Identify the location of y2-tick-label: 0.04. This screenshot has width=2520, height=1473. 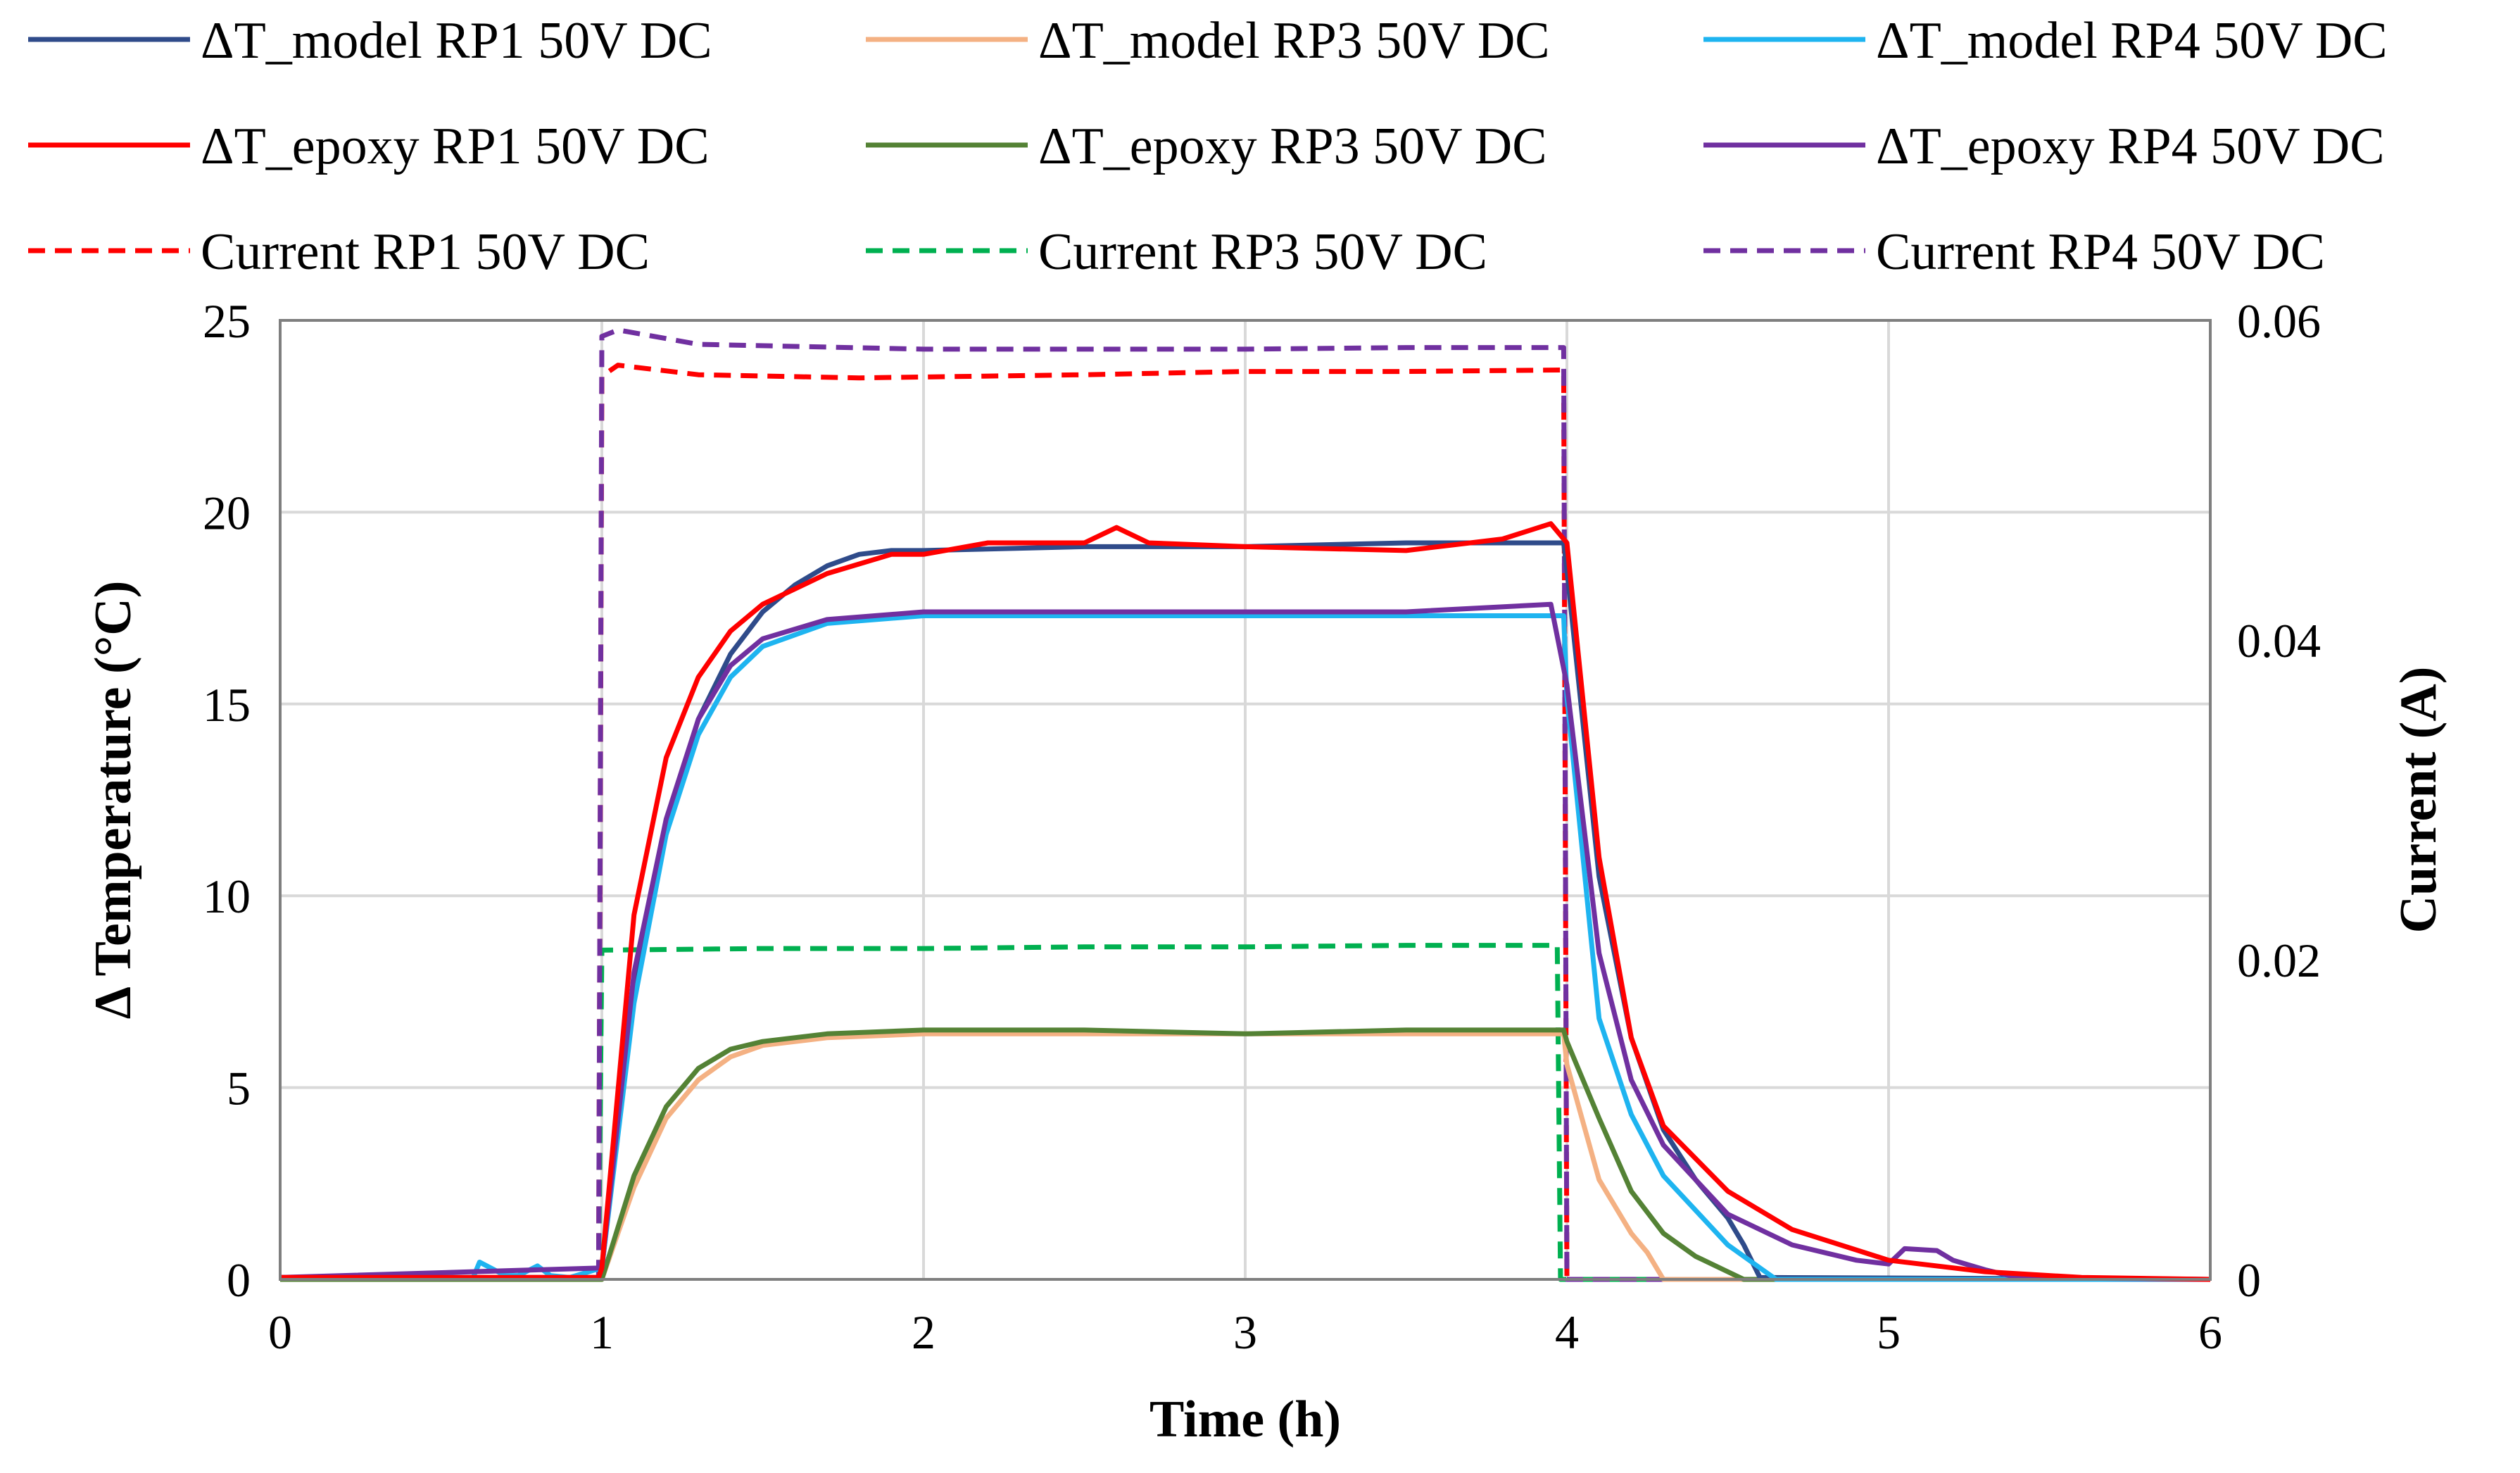
(2279, 640).